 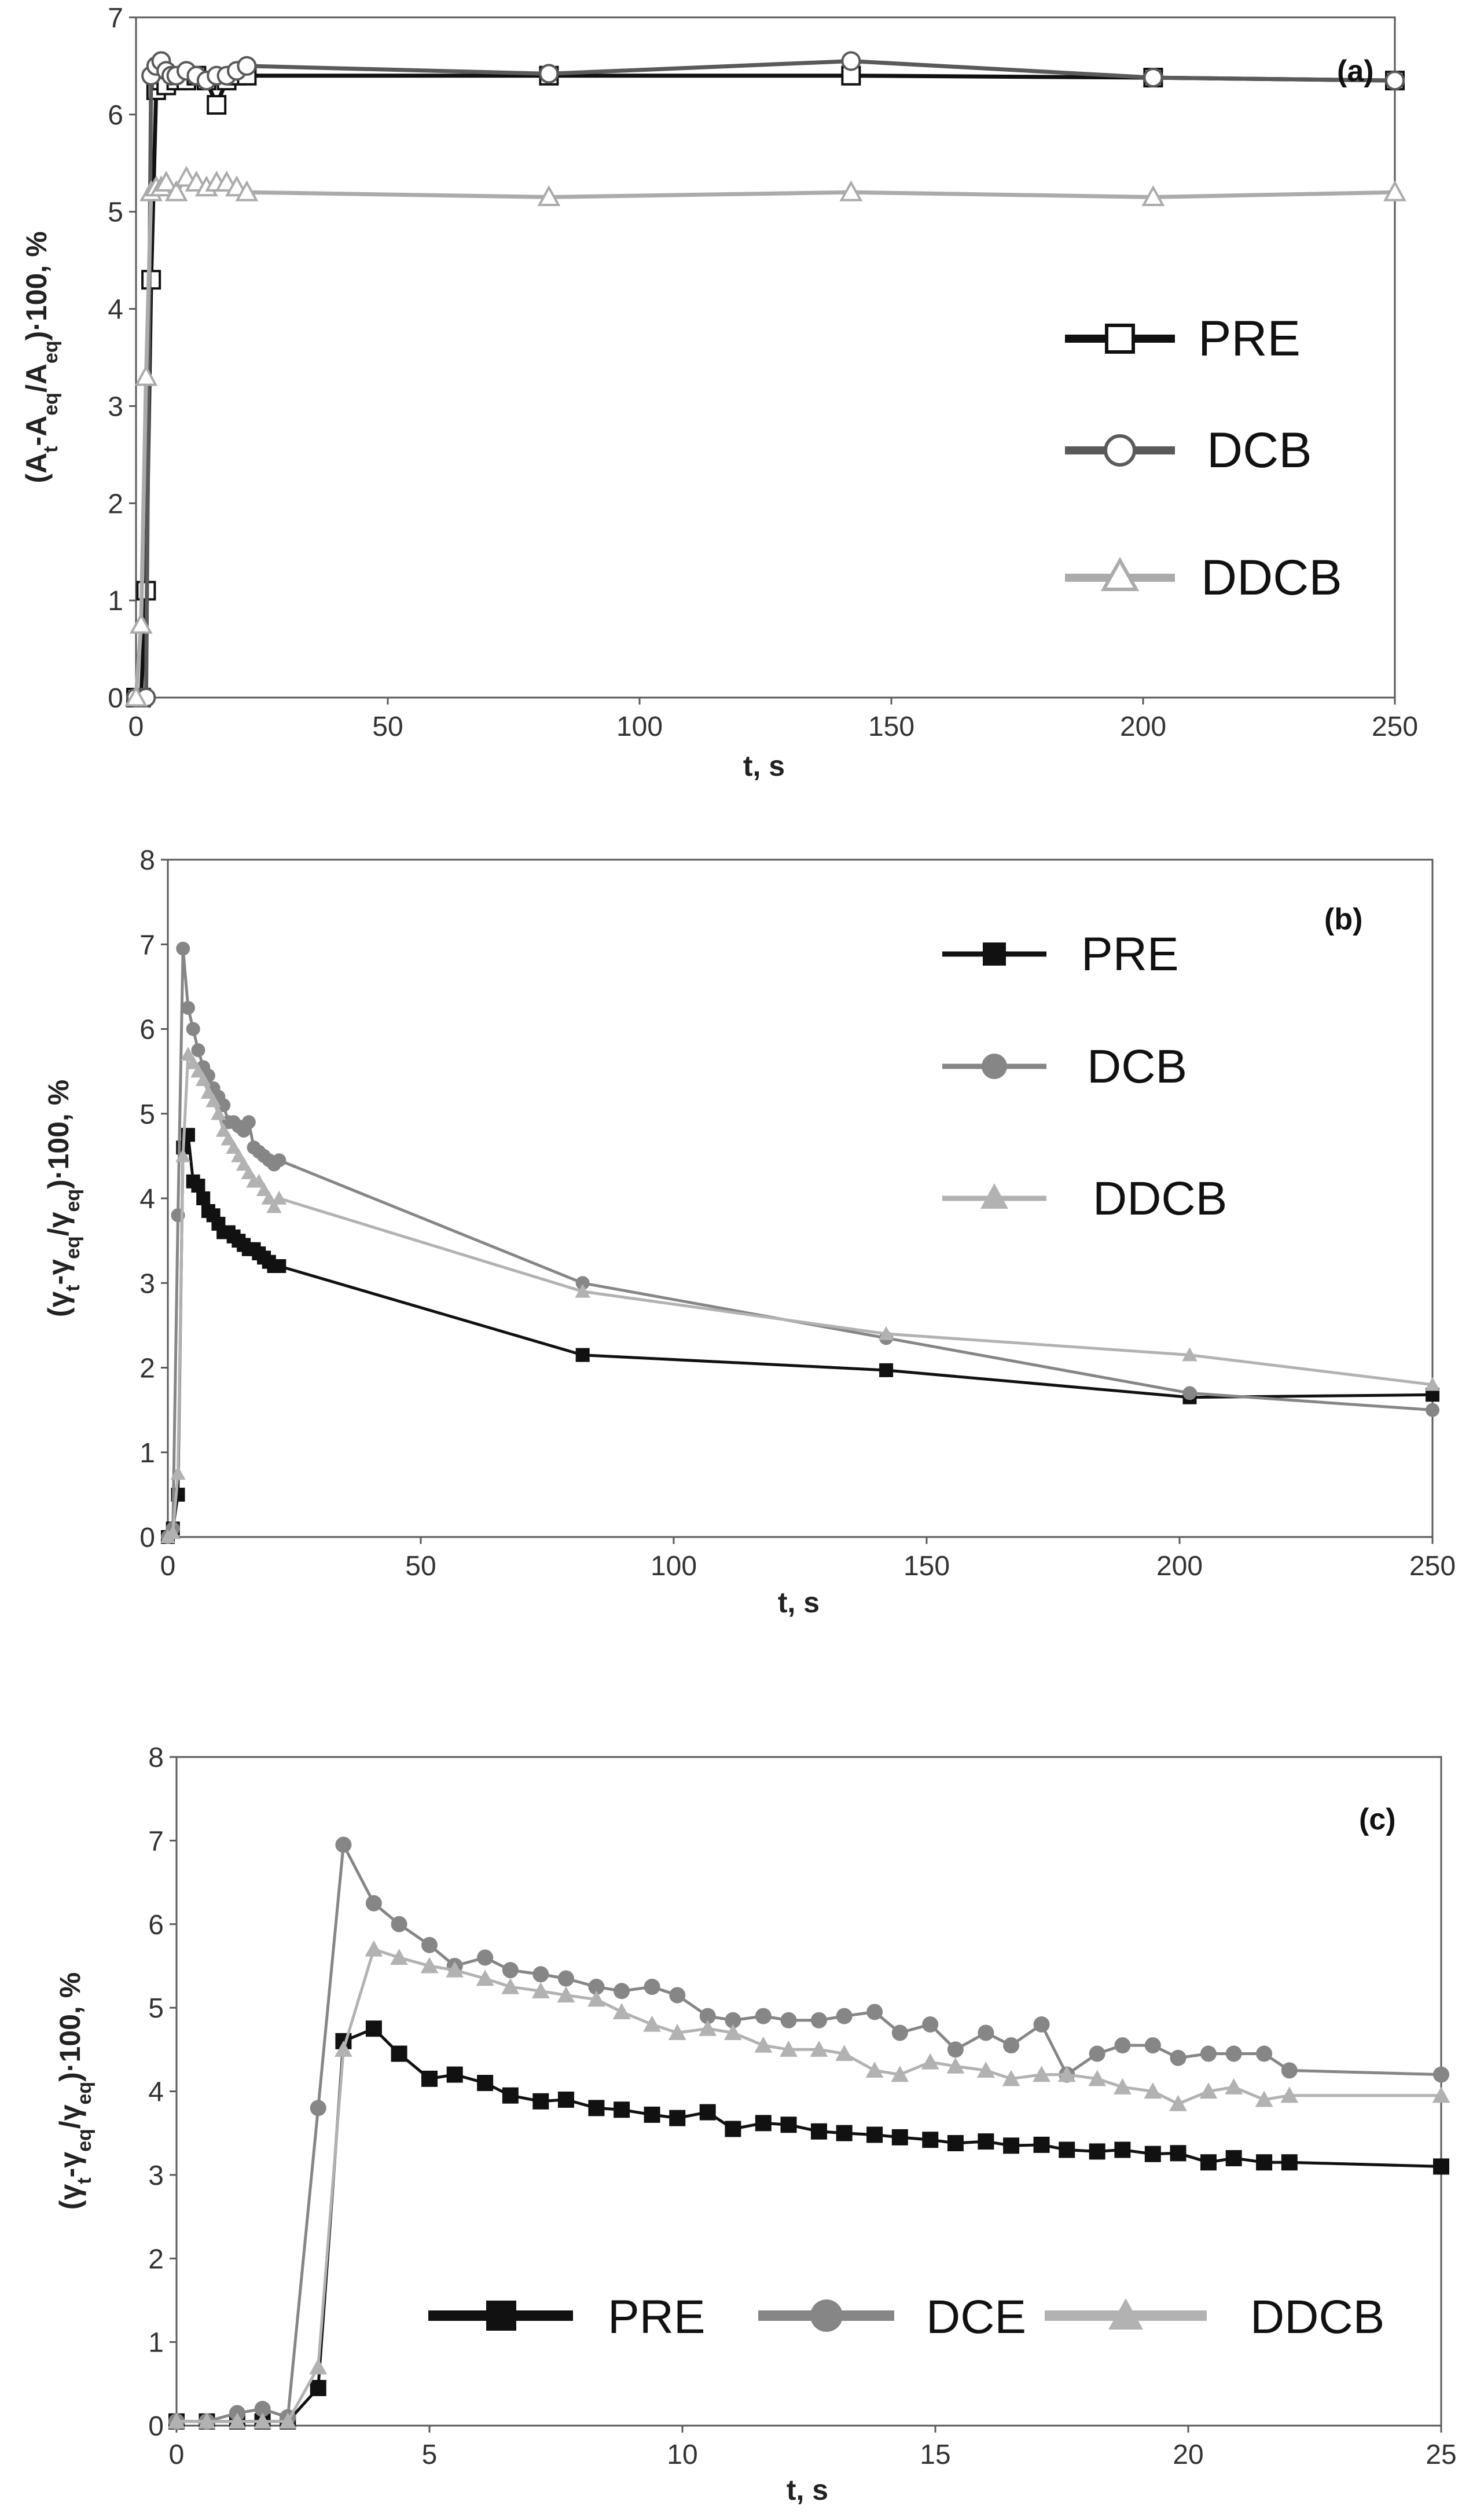 I want to click on legend-marker-dcb, so click(x=1120, y=450).